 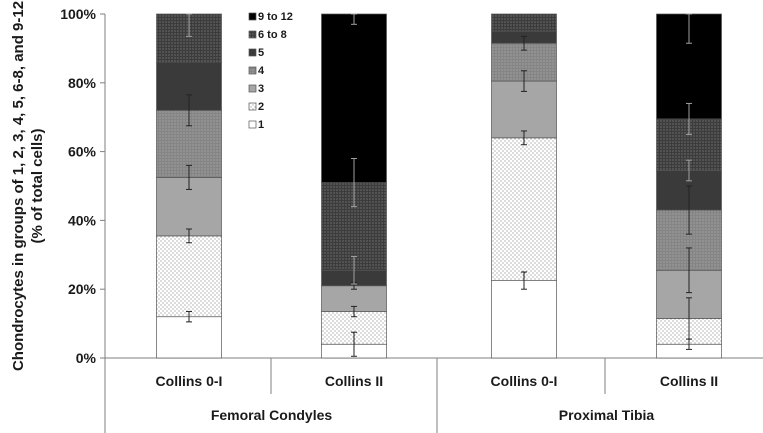 I want to click on y-tick-label: 40%, so click(x=82, y=220).